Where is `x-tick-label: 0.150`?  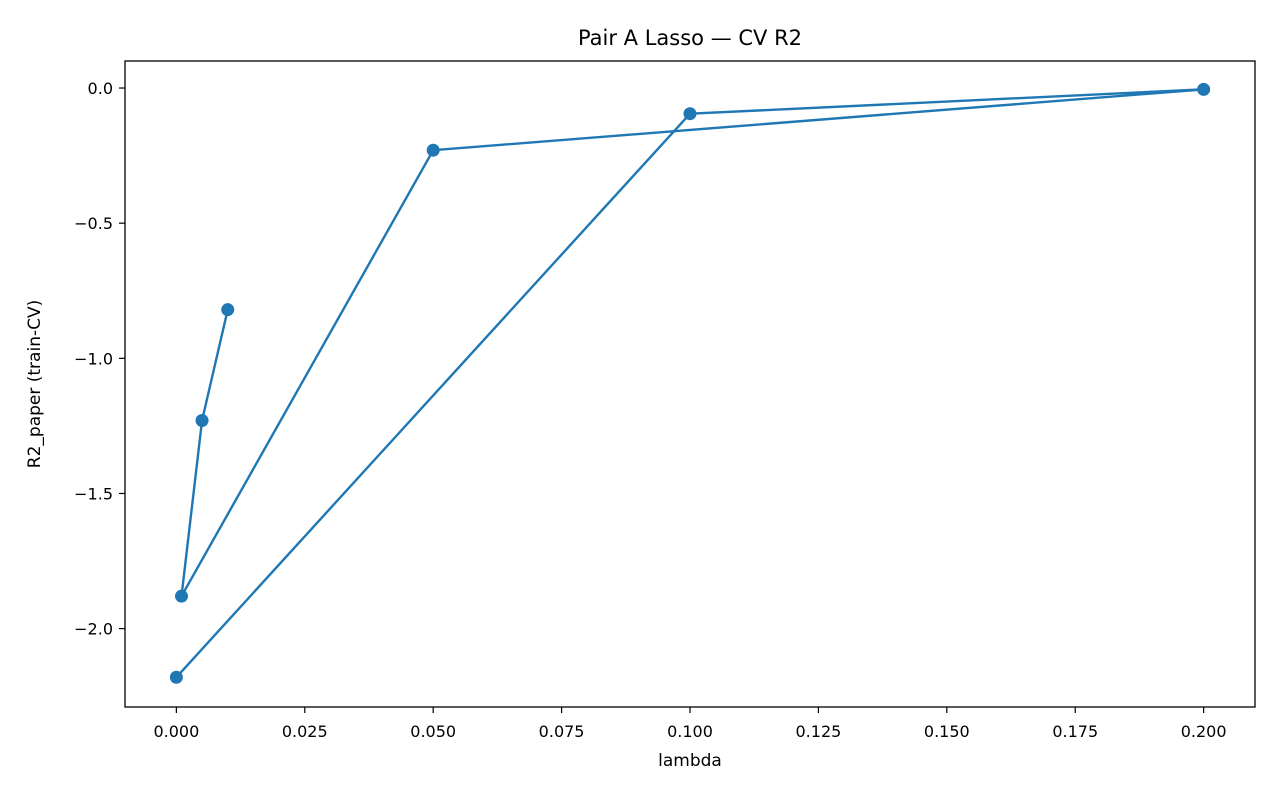 x-tick-label: 0.150 is located at coordinates (947, 731).